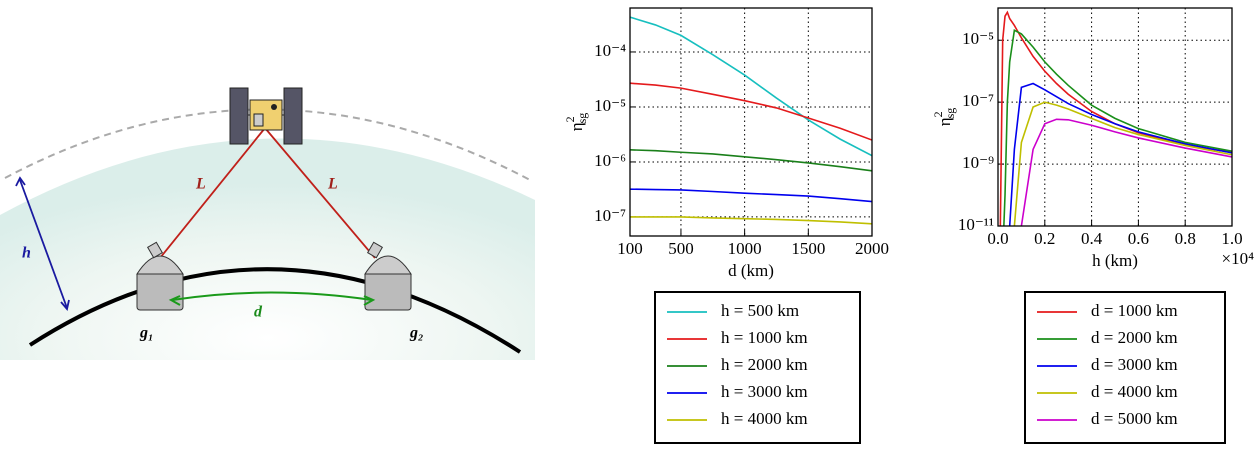 Image resolution: width=1260 pixels, height=451 pixels. What do you see at coordinates (1138, 238) in the screenshot?
I see `x-tick-label: 0.6` at bounding box center [1138, 238].